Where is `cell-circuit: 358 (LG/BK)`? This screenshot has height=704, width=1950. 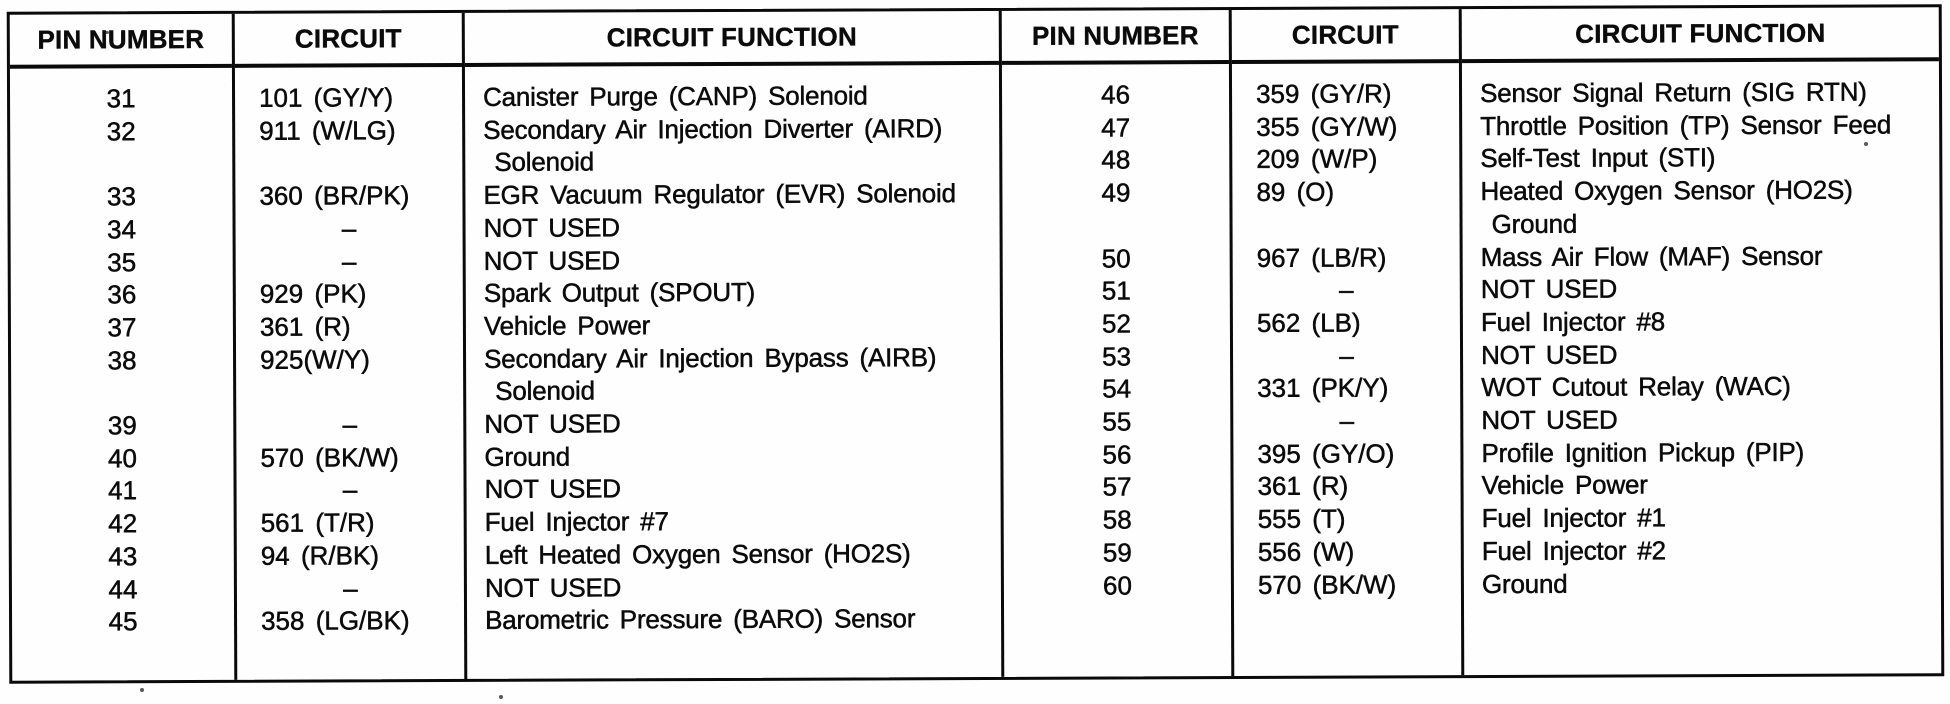 cell-circuit: 358 (LG/BK) is located at coordinates (335, 620).